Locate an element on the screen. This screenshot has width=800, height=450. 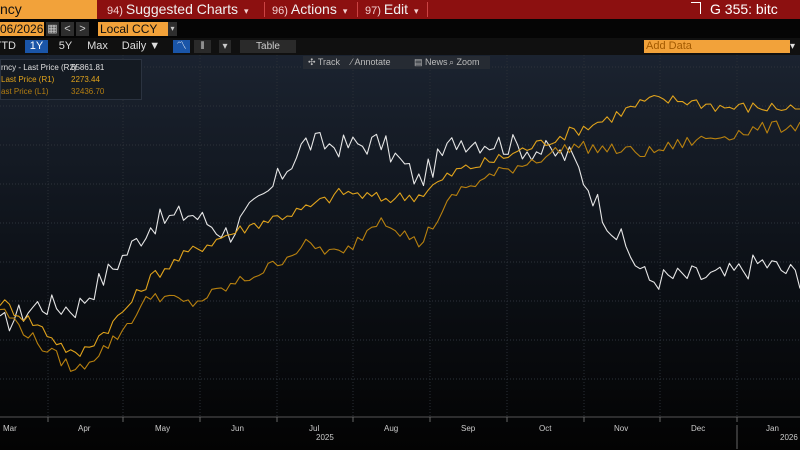
end-date-field: 06/2026 is located at coordinates (22, 29).